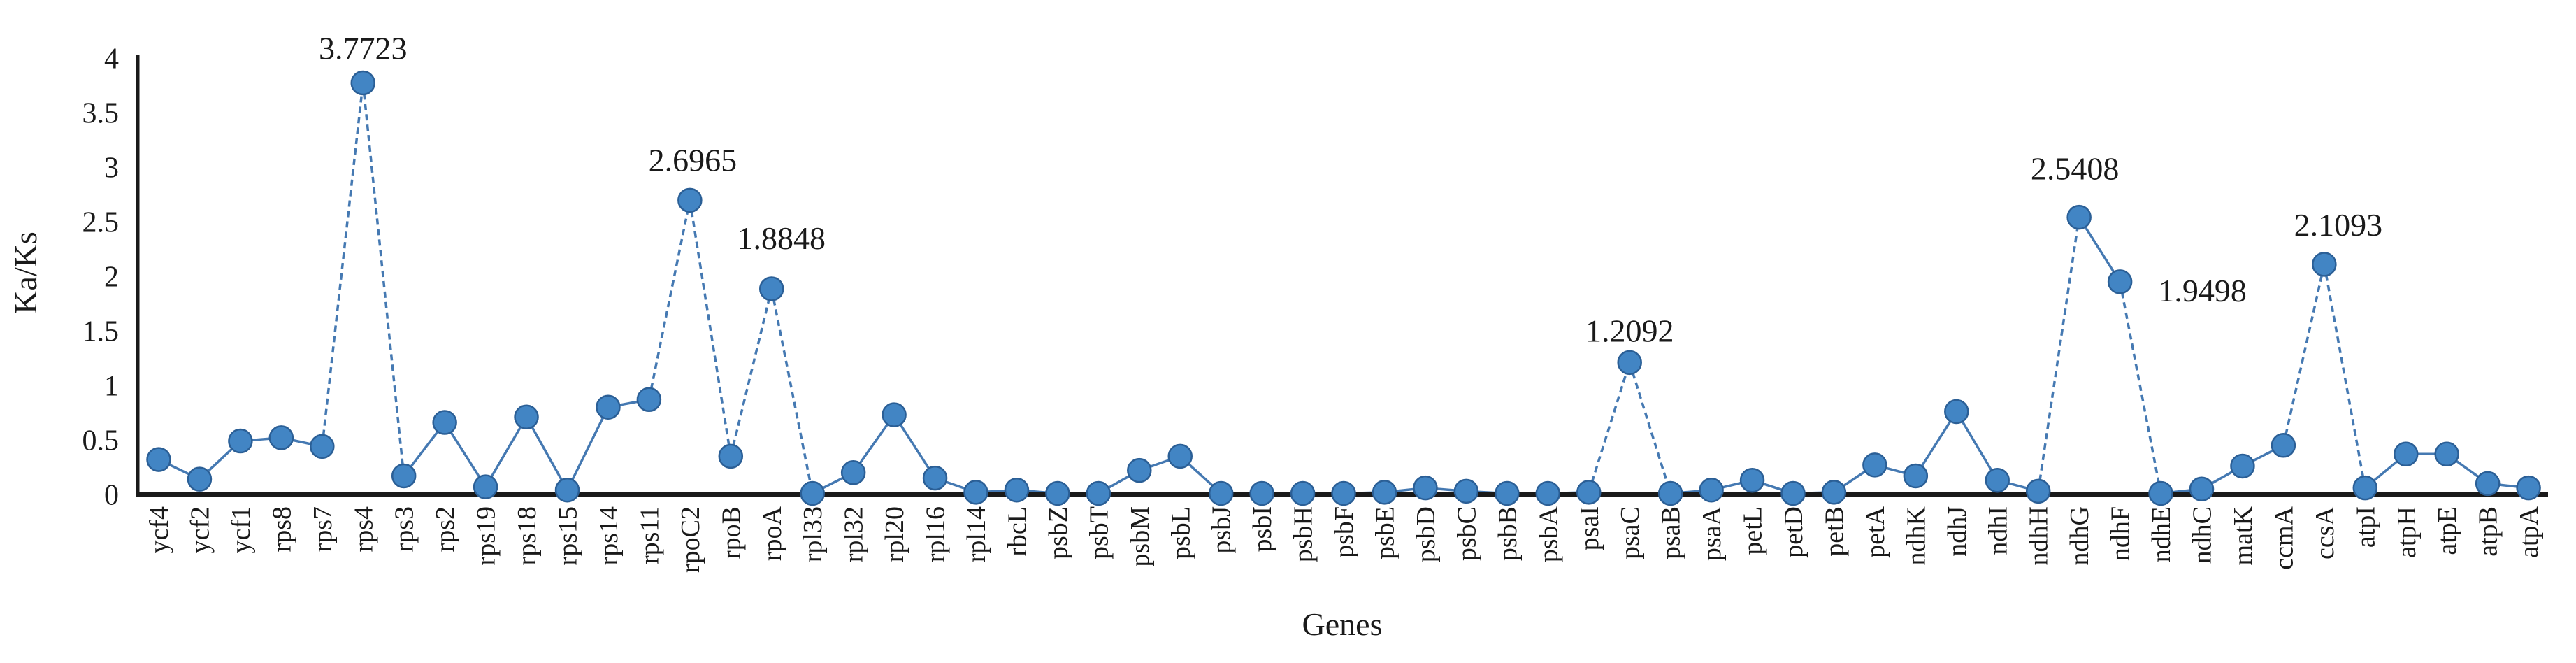  Describe the element at coordinates (1834, 531) in the screenshot. I see `gene-tick-label: petB` at that location.